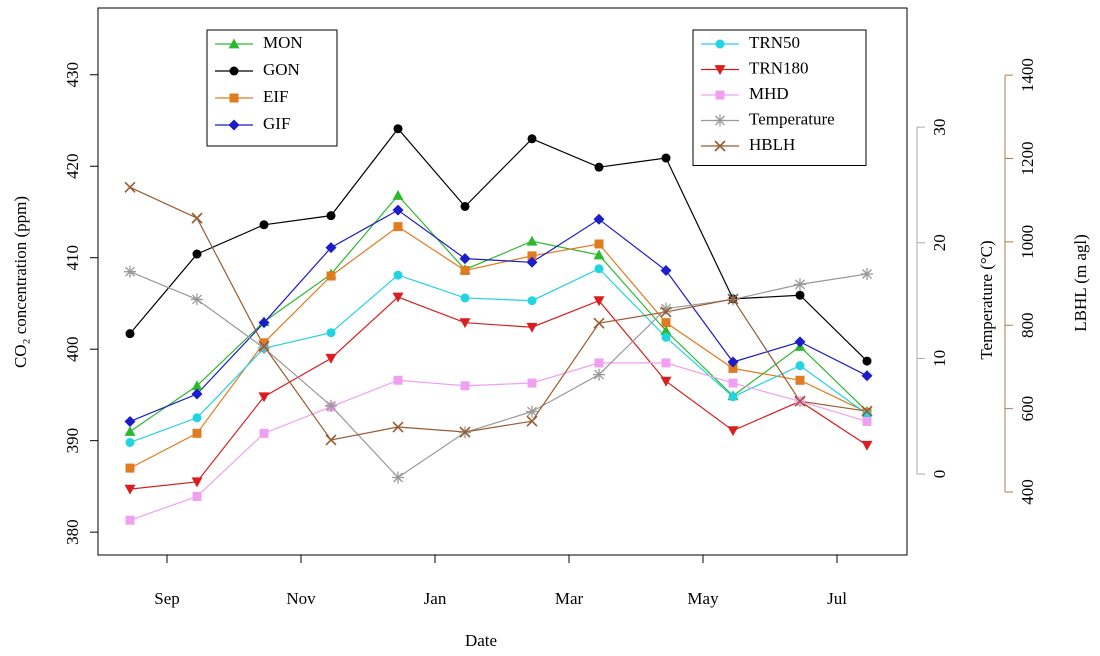 The image size is (1100, 656). I want to click on x-tick-label: Jul, so click(837, 598).